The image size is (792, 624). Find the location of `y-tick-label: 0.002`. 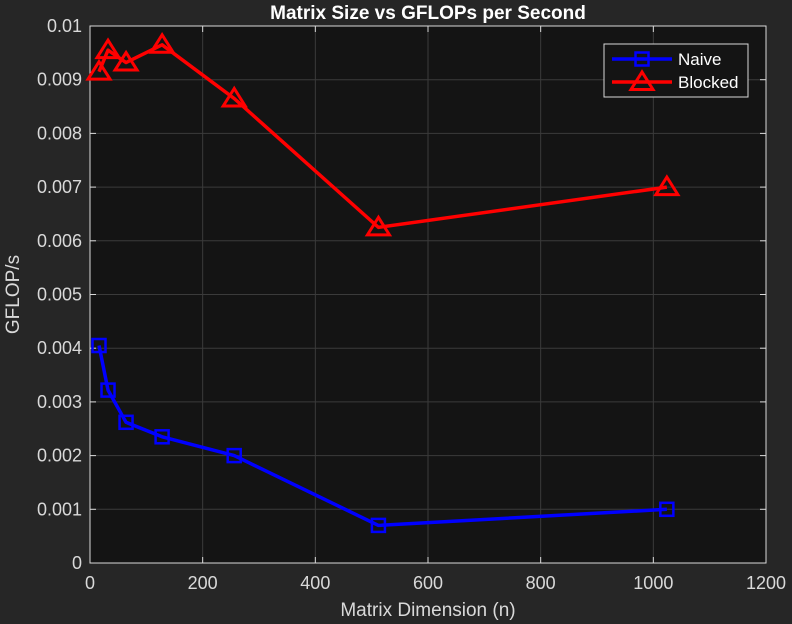

y-tick-label: 0.002 is located at coordinates (59, 456).